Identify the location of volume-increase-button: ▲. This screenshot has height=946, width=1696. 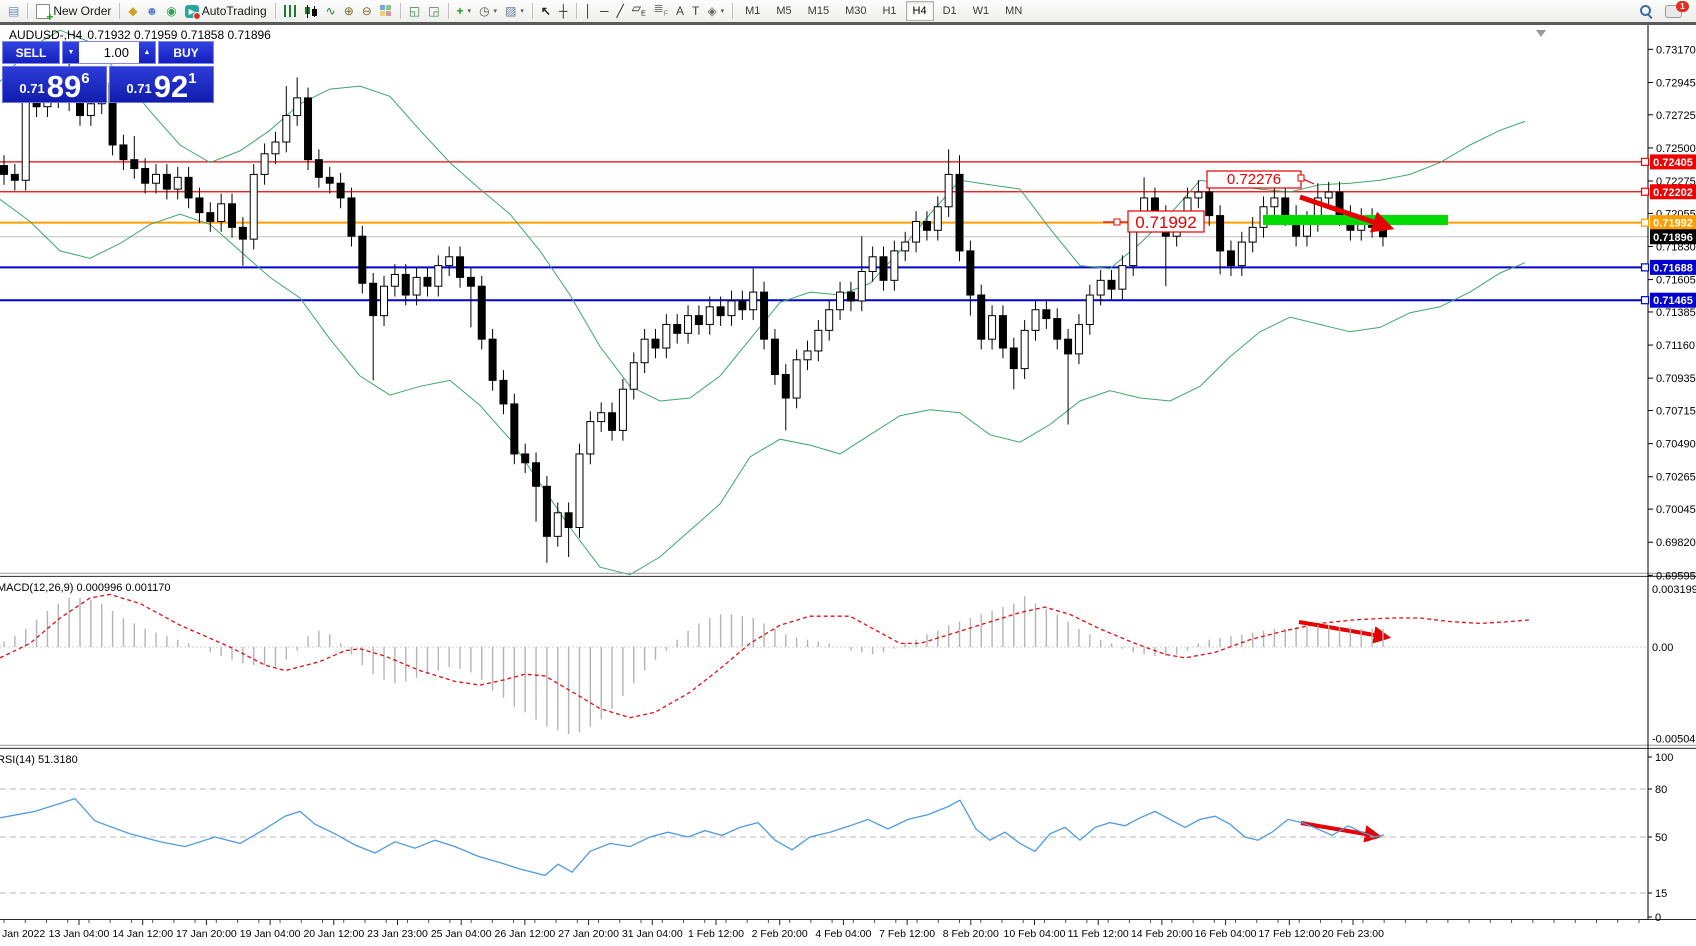
(147, 52).